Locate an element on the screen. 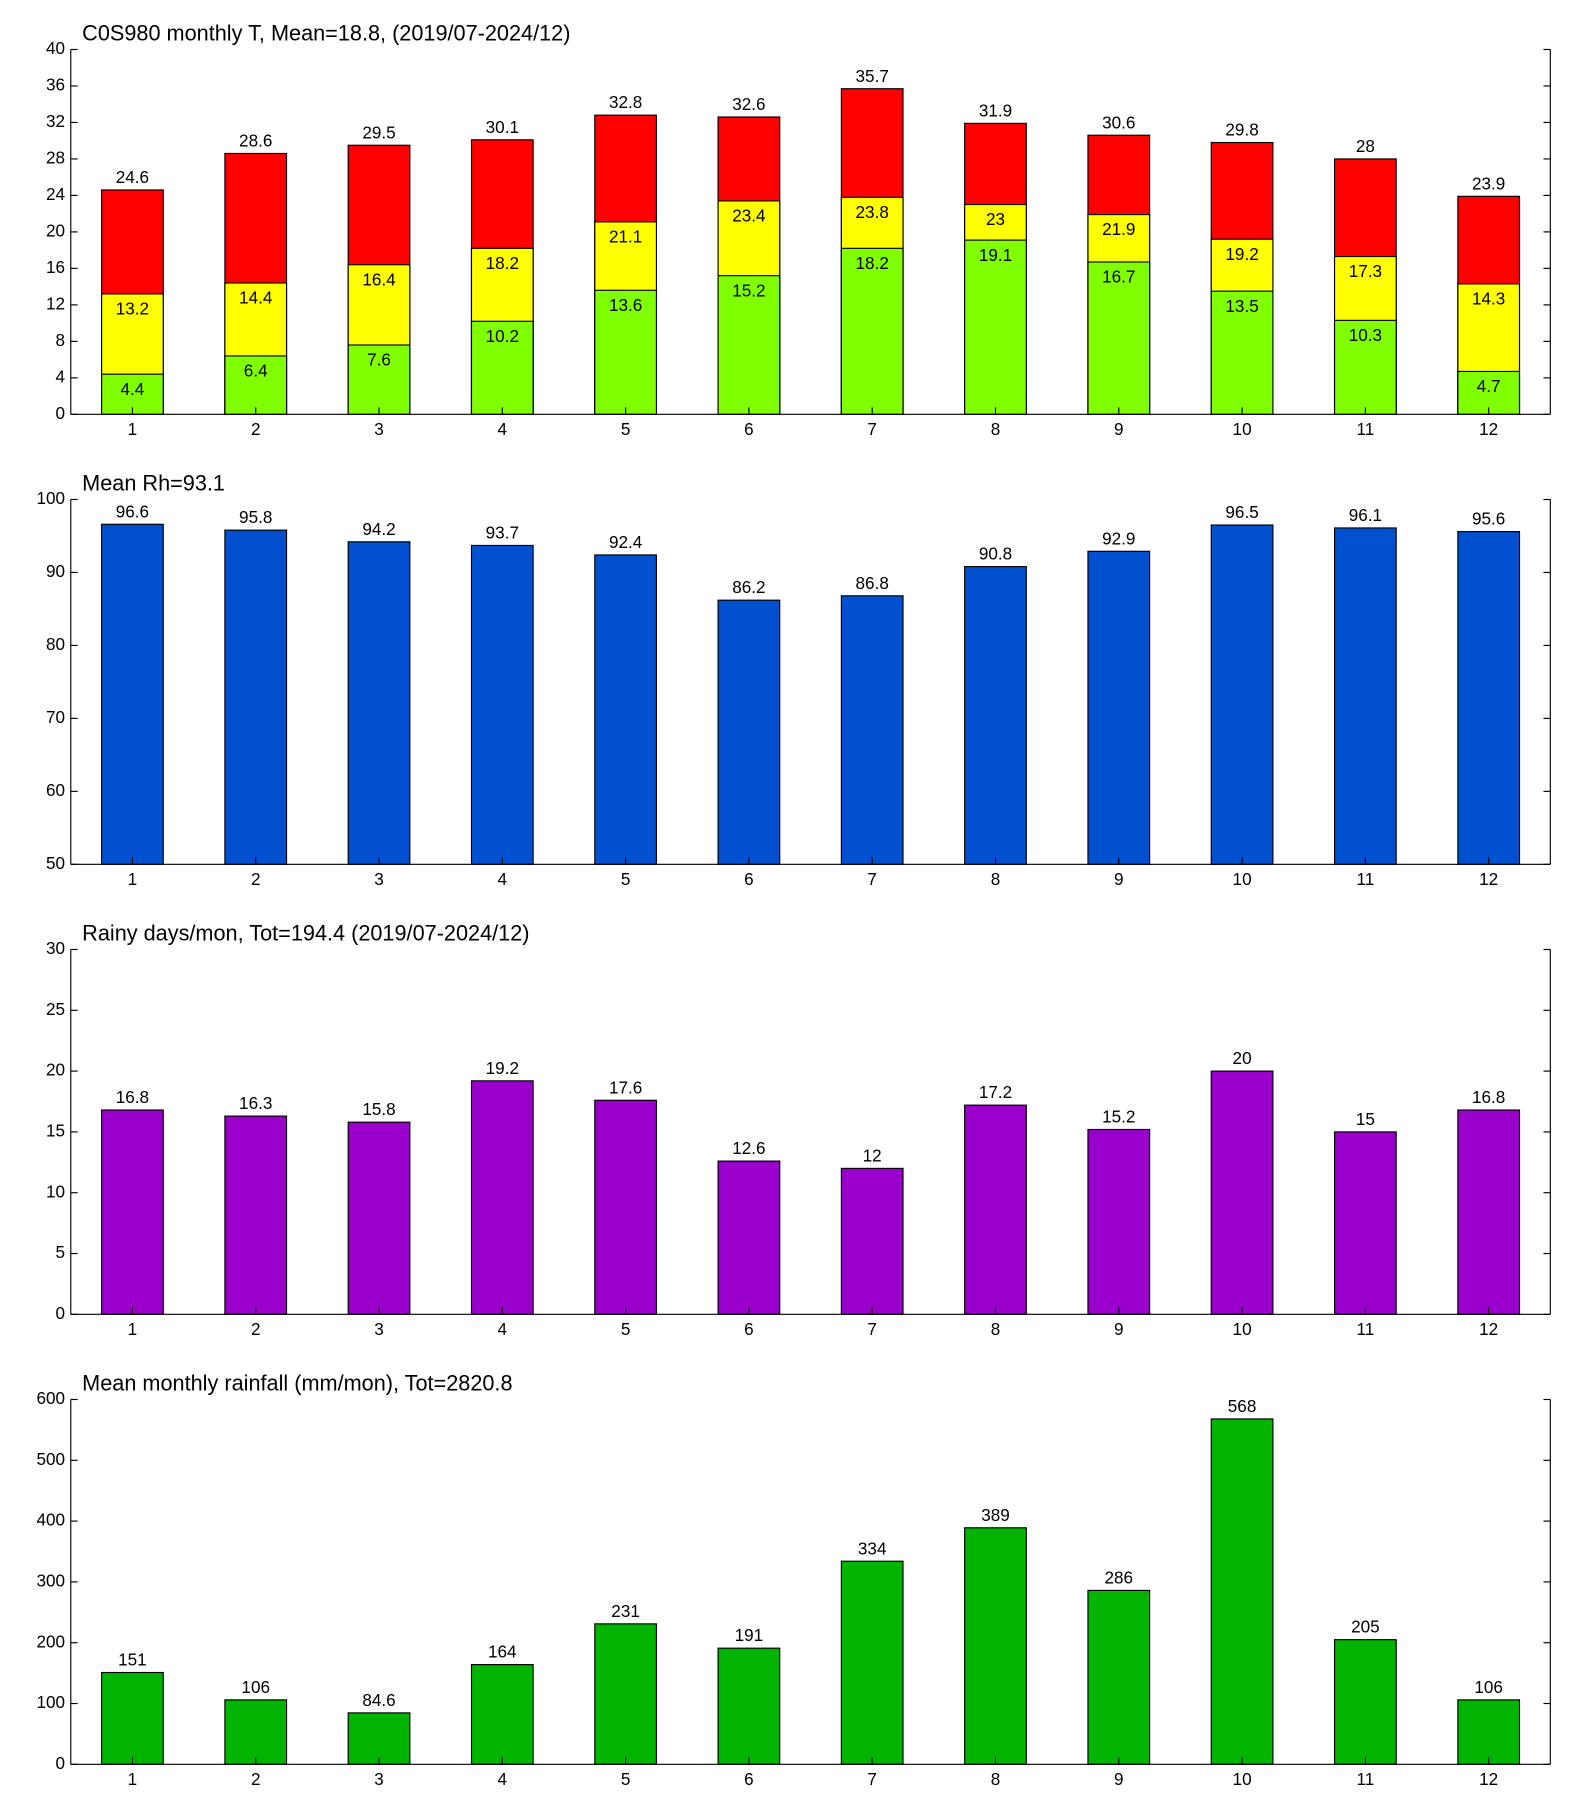 The width and height of the screenshot is (1580, 1800). value-label: 14.4 is located at coordinates (256, 298).